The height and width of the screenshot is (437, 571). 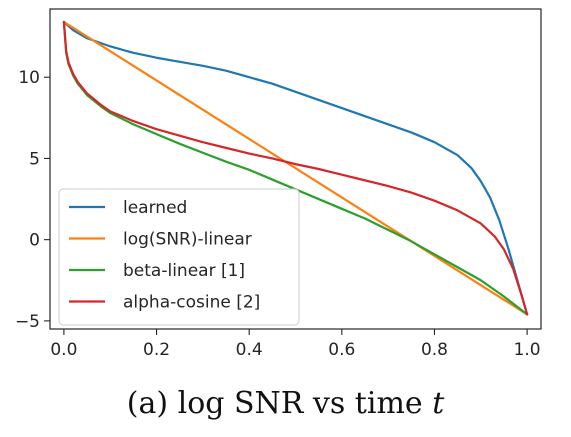 What do you see at coordinates (184, 271) in the screenshot?
I see `legend-label-2: beta-linear [1]` at bounding box center [184, 271].